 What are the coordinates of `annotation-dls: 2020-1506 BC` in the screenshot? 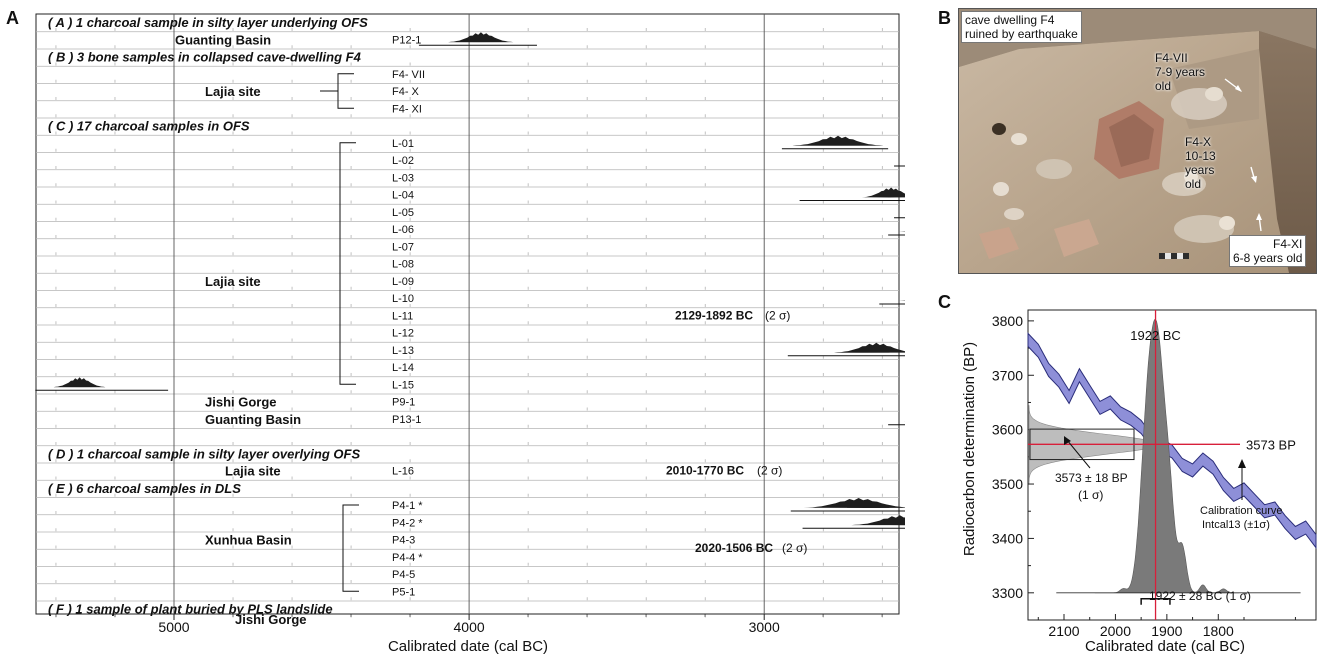 It's located at (734, 548).